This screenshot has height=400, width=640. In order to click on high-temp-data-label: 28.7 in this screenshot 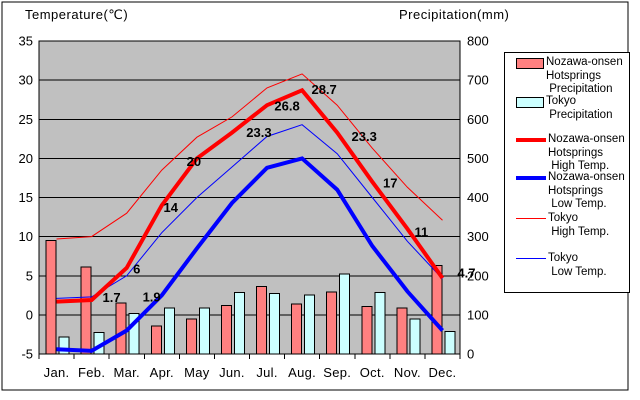, I will do `click(323, 89)`.